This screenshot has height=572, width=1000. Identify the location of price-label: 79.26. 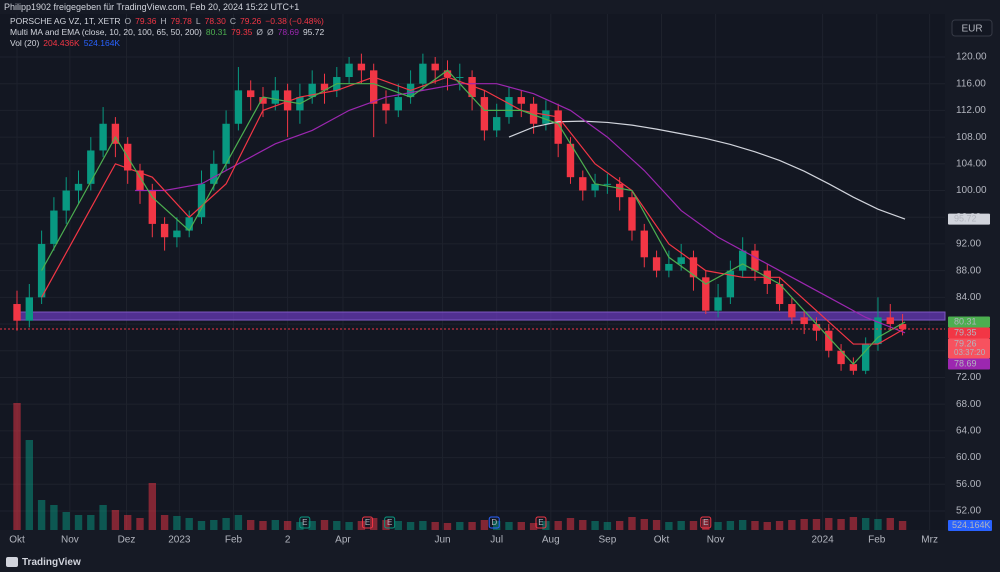
(965, 343).